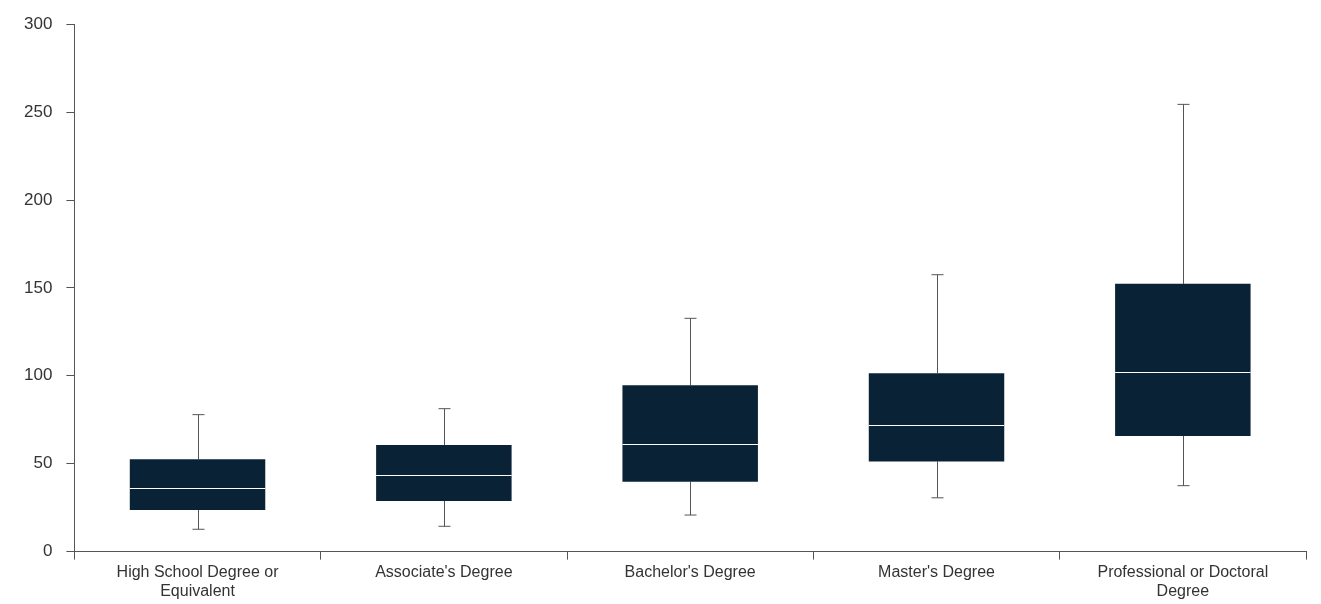 This screenshot has width=1321, height=604. Describe the element at coordinates (937, 571) in the screenshot. I see `x-tick-label: Master's Degree` at that location.